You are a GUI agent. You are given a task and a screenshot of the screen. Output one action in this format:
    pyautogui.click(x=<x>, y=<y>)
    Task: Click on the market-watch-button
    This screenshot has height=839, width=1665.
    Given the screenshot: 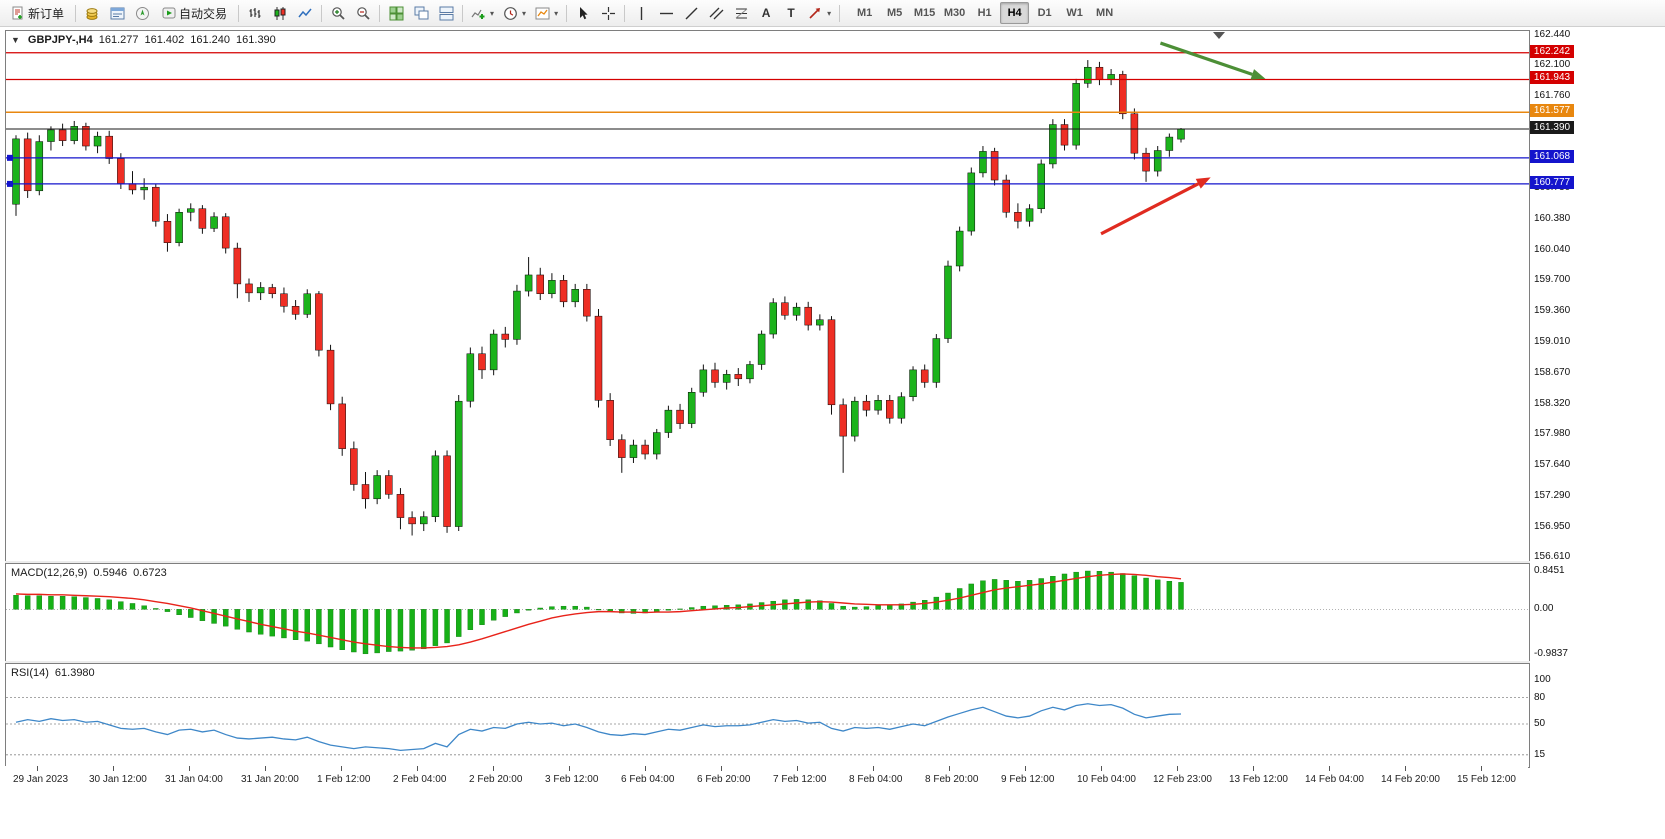 What is the action you would take?
    pyautogui.click(x=92, y=13)
    